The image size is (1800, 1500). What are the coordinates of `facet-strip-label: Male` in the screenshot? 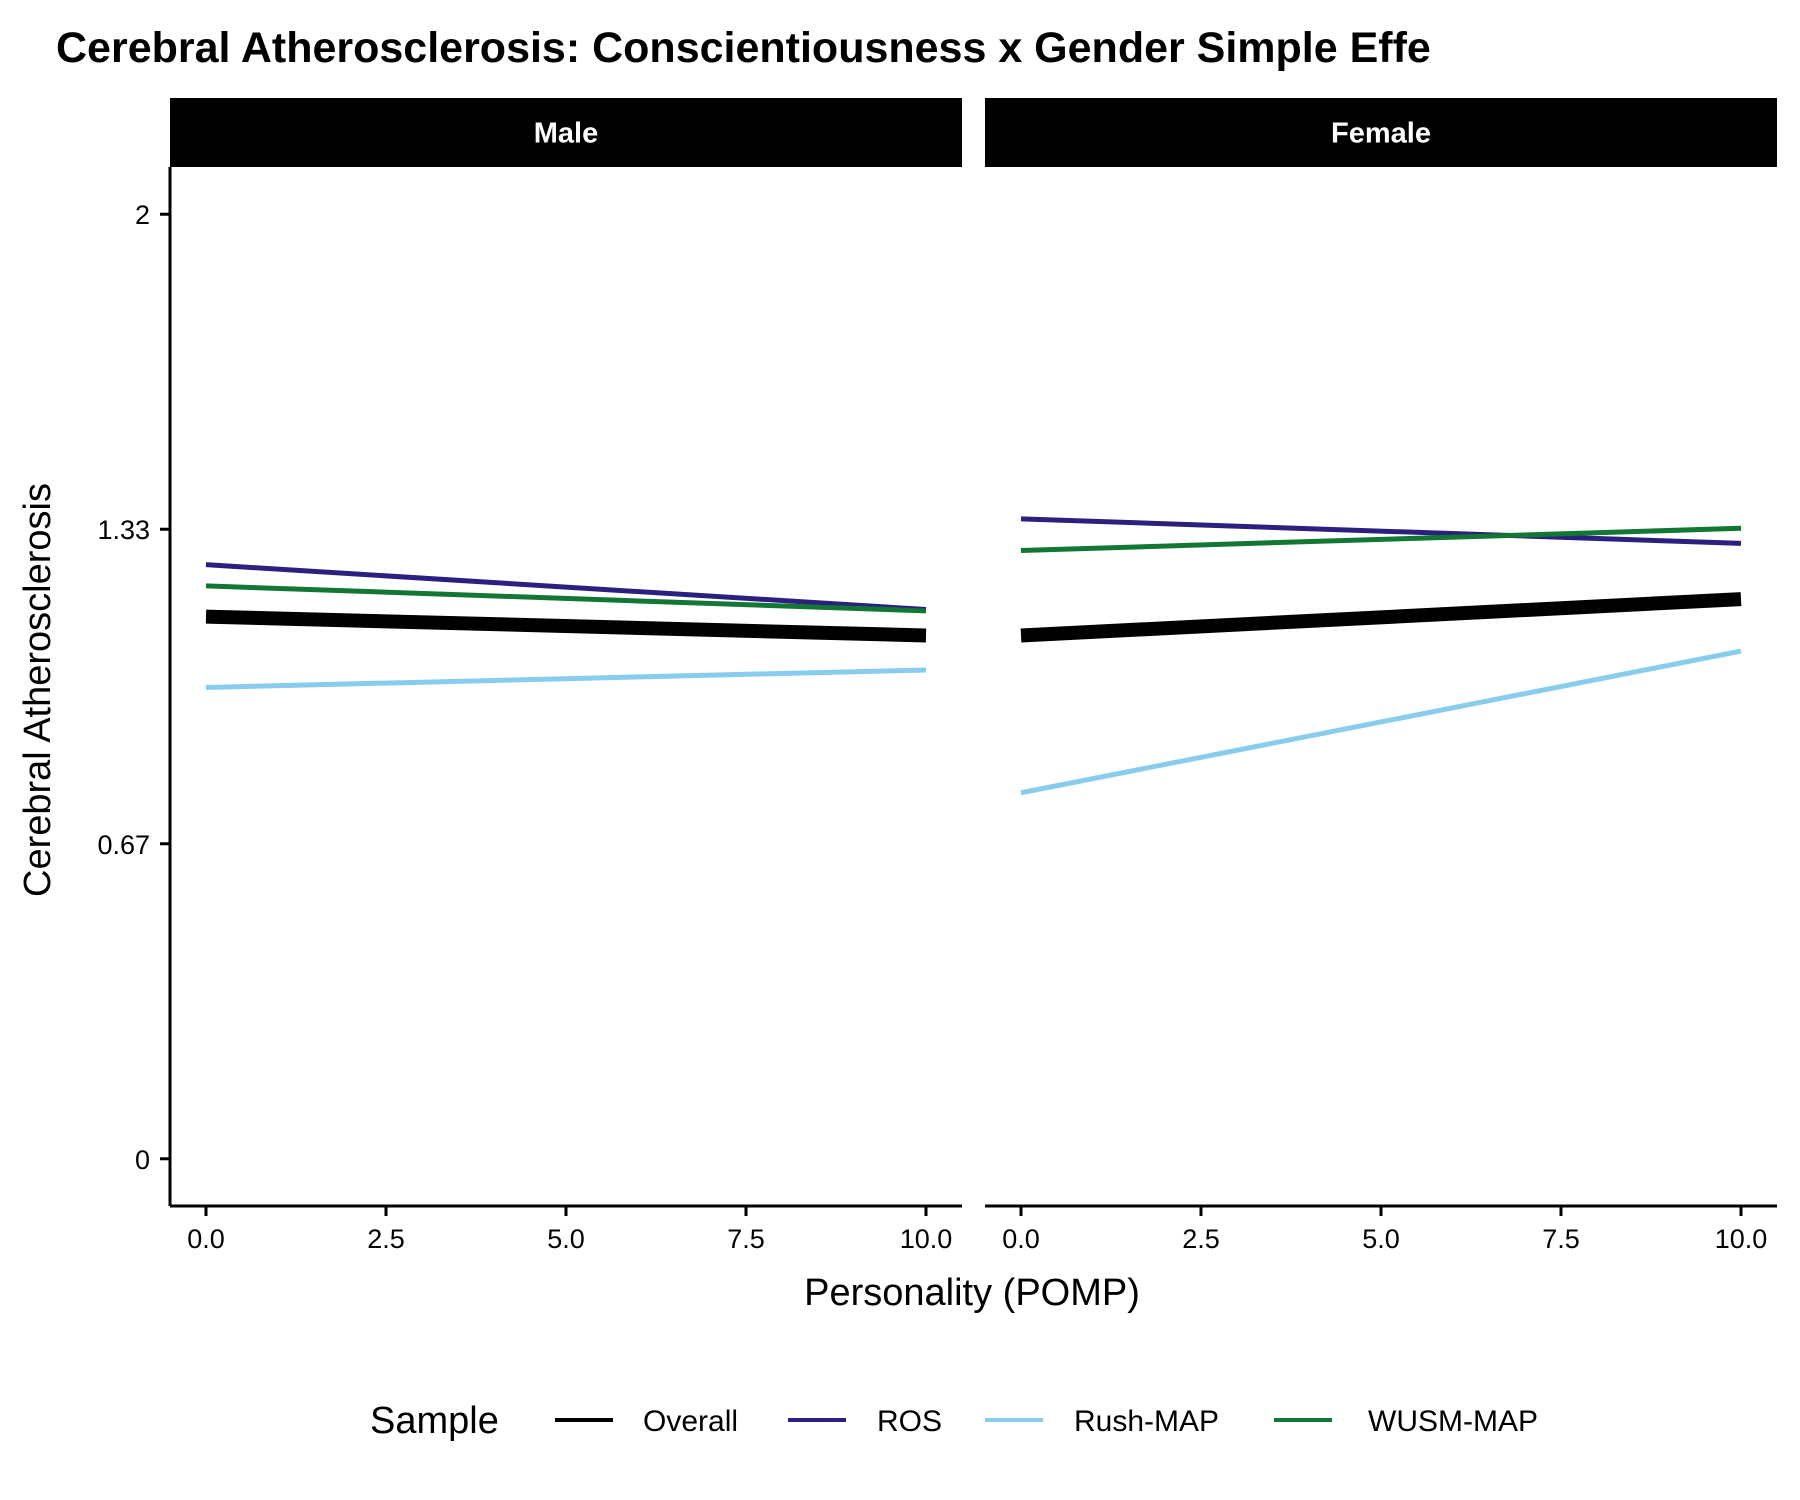 It's located at (566, 134).